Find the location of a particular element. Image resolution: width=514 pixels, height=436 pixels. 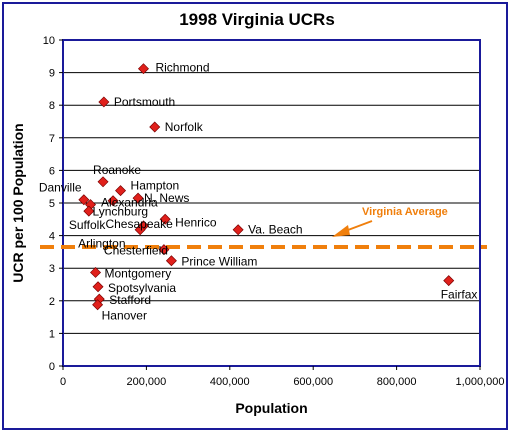

x-tick-label: 1,000,000 is located at coordinates (480, 382).